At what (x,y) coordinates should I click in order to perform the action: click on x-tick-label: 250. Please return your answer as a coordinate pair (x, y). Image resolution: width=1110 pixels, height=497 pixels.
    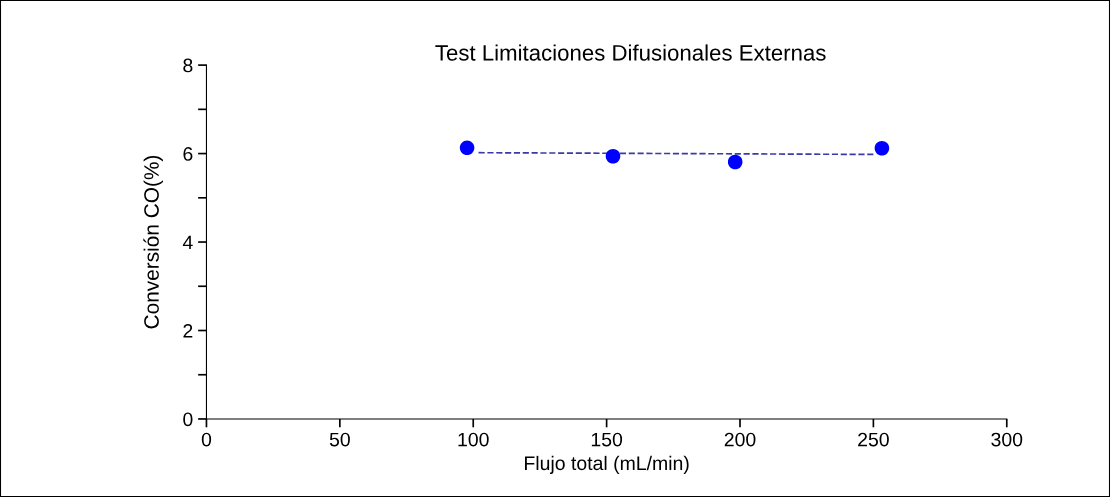
    Looking at the image, I should click on (873, 439).